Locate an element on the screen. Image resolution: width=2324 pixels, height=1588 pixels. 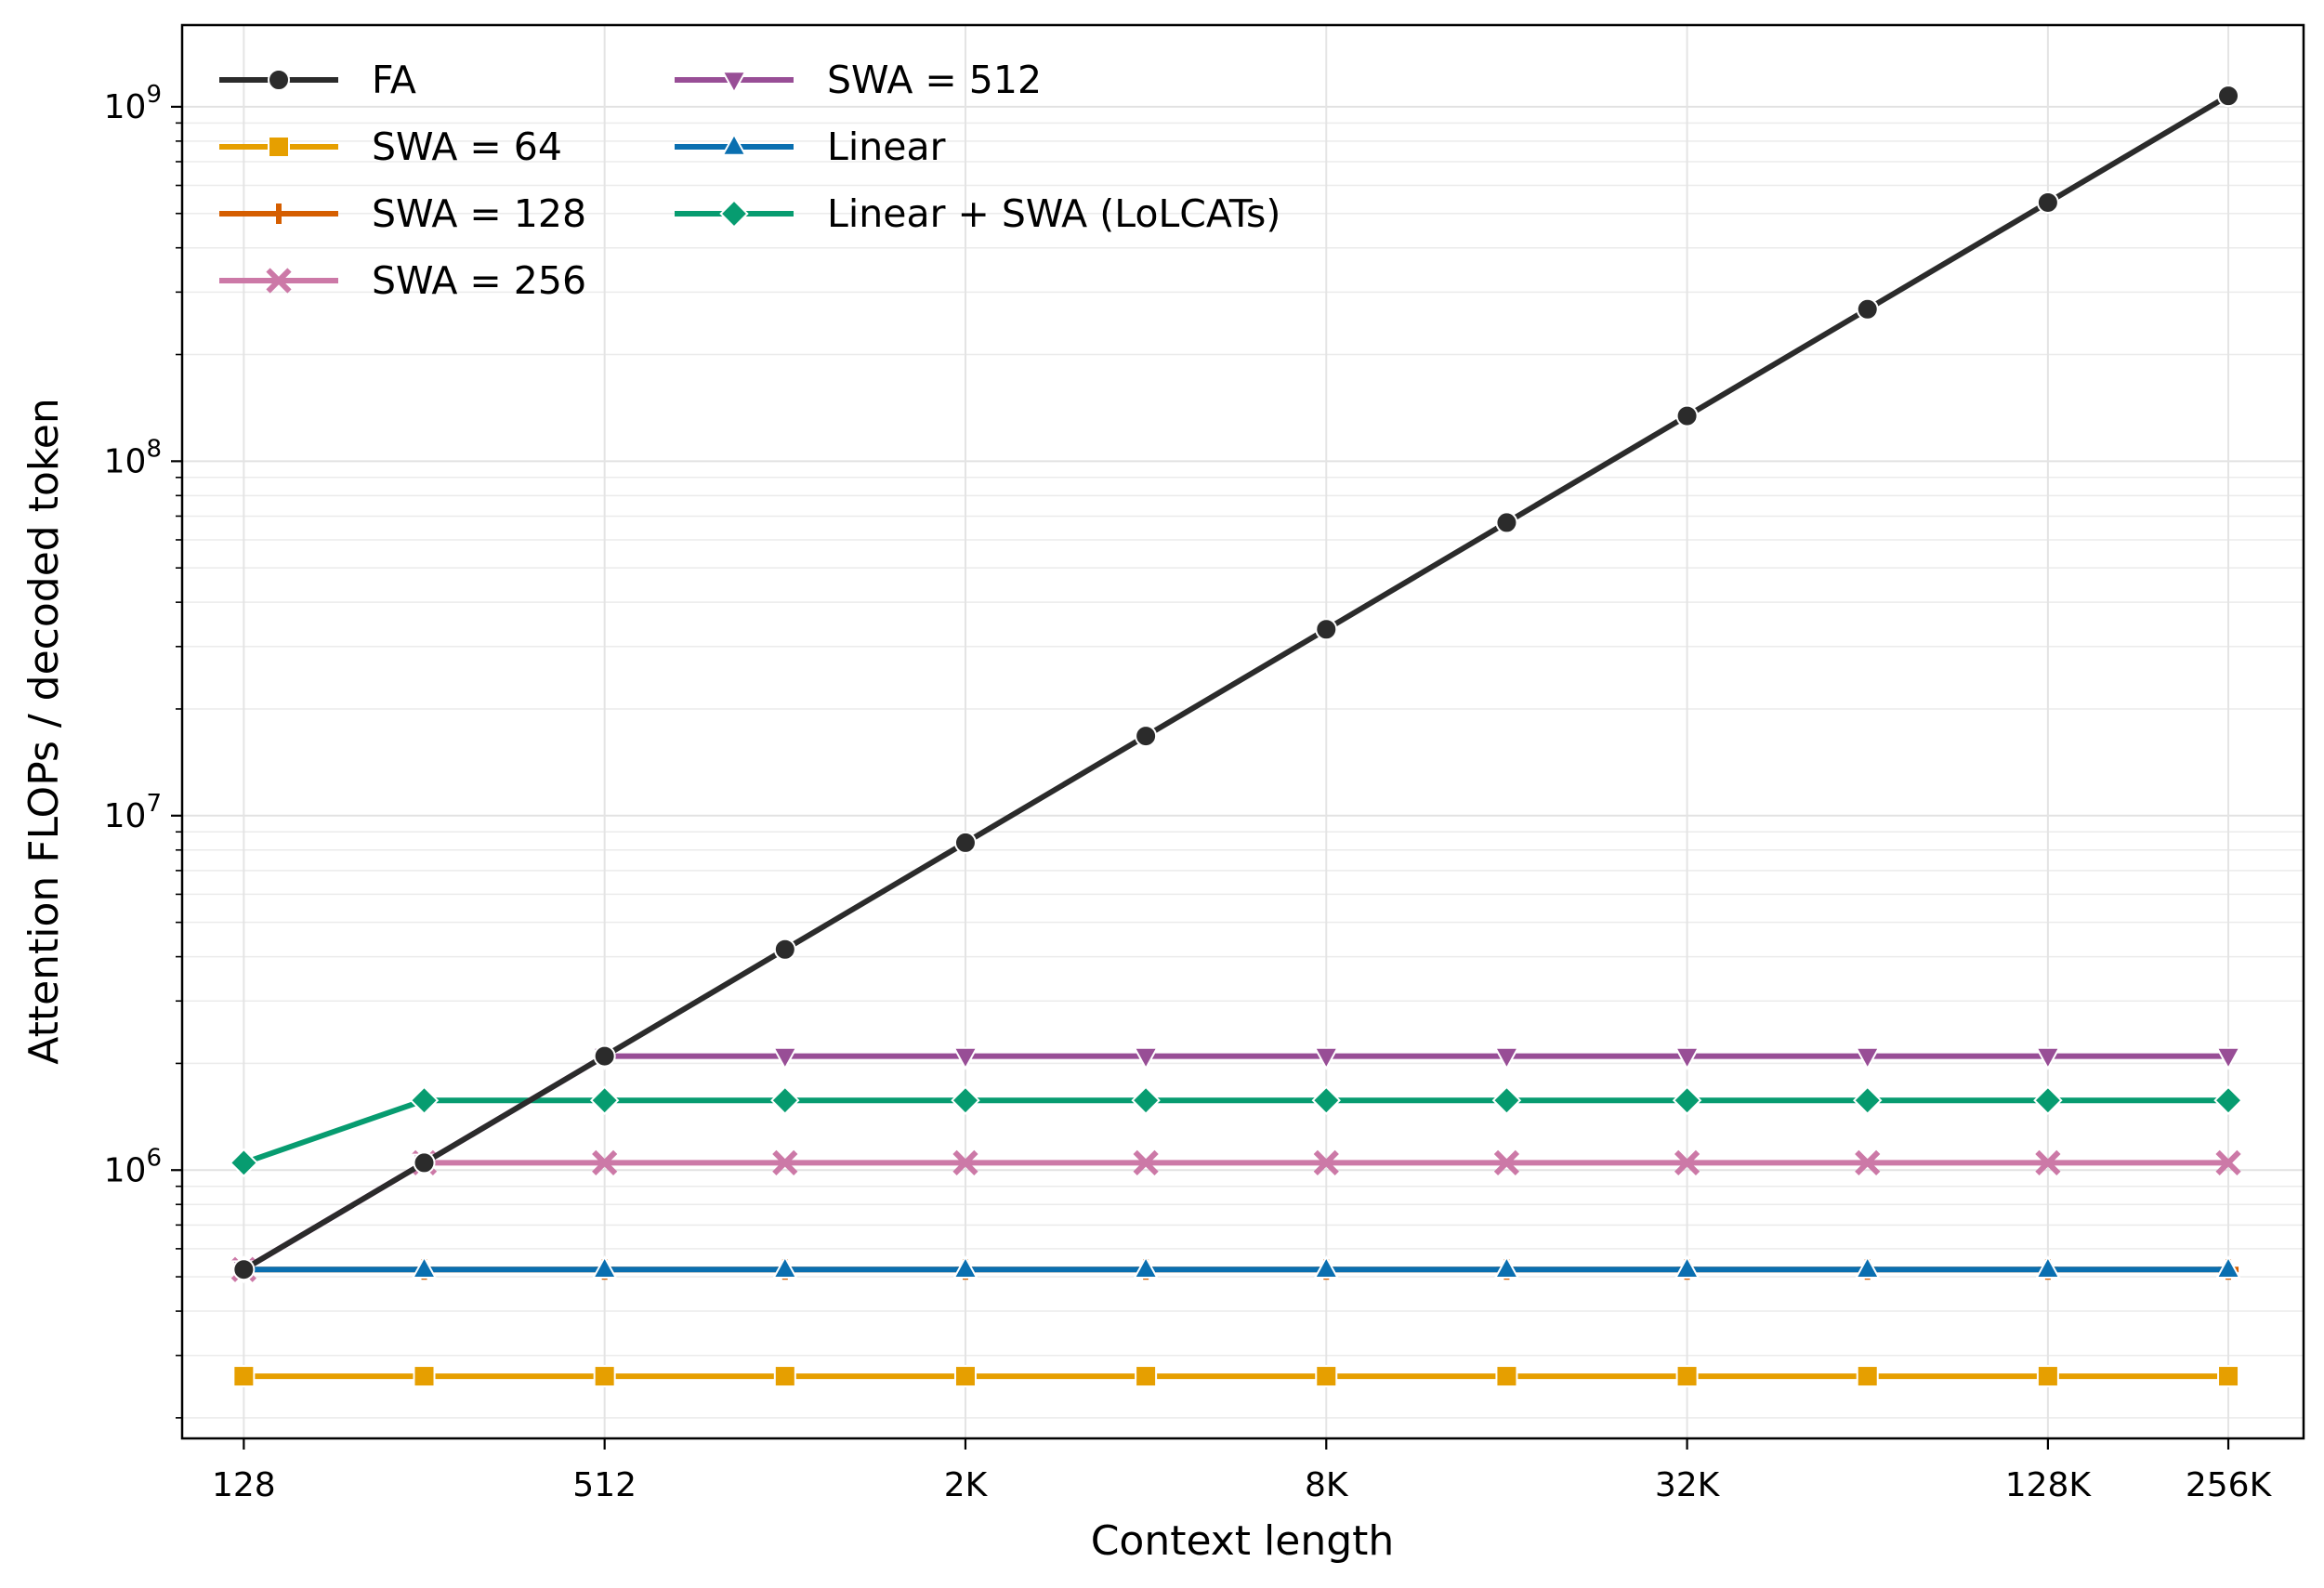
legend-item-swa-256: SWA = 256 is located at coordinates (402, 280).